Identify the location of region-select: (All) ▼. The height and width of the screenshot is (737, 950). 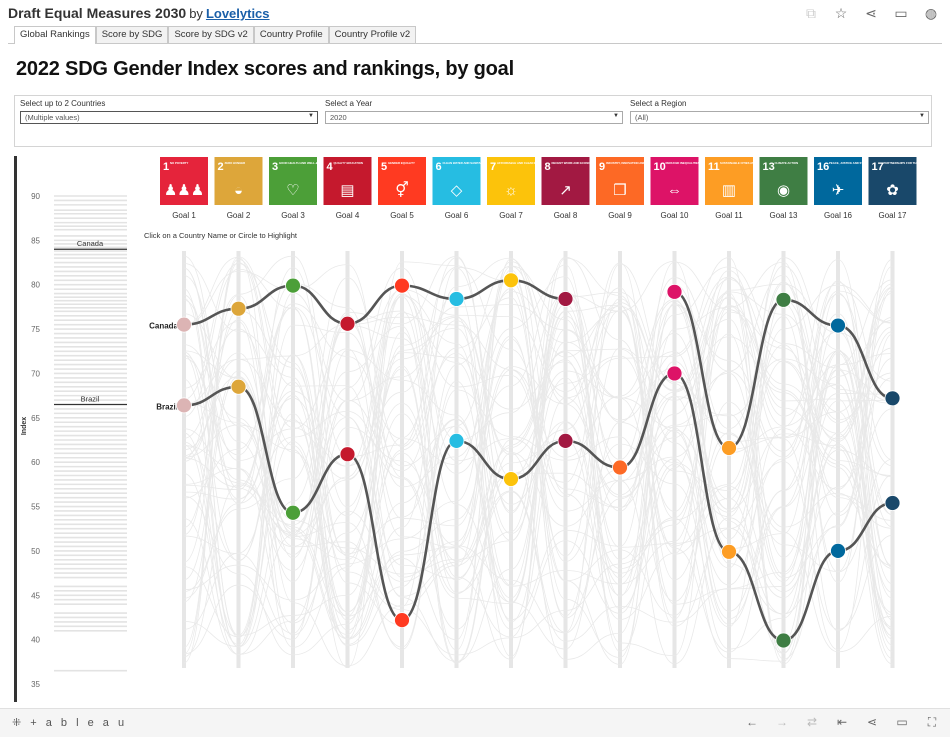
(779, 117).